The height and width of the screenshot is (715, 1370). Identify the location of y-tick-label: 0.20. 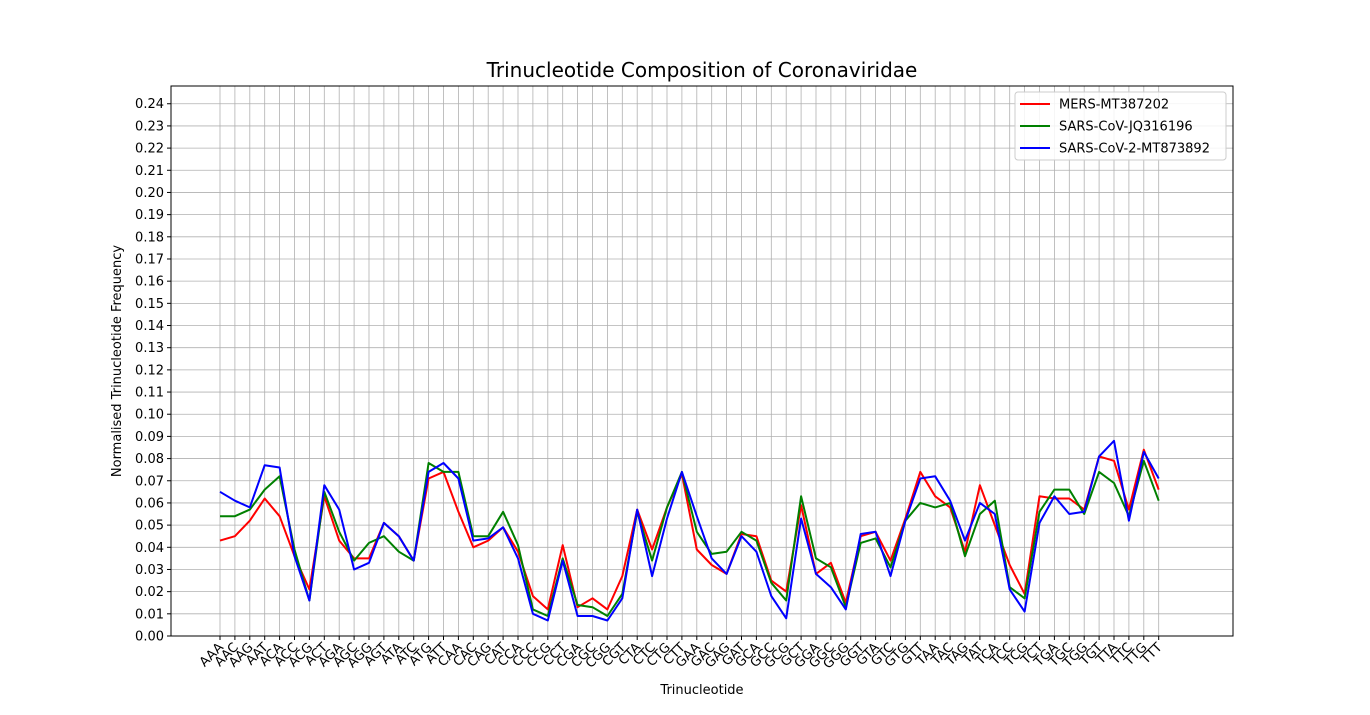
(149, 193).